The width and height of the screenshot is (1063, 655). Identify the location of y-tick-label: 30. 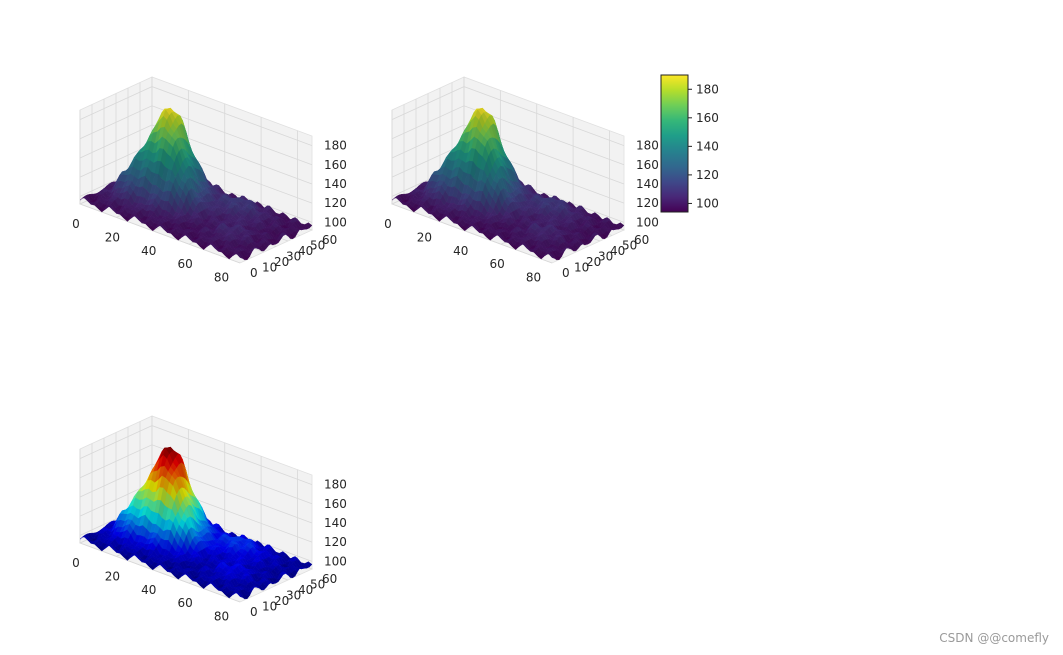
(293, 257).